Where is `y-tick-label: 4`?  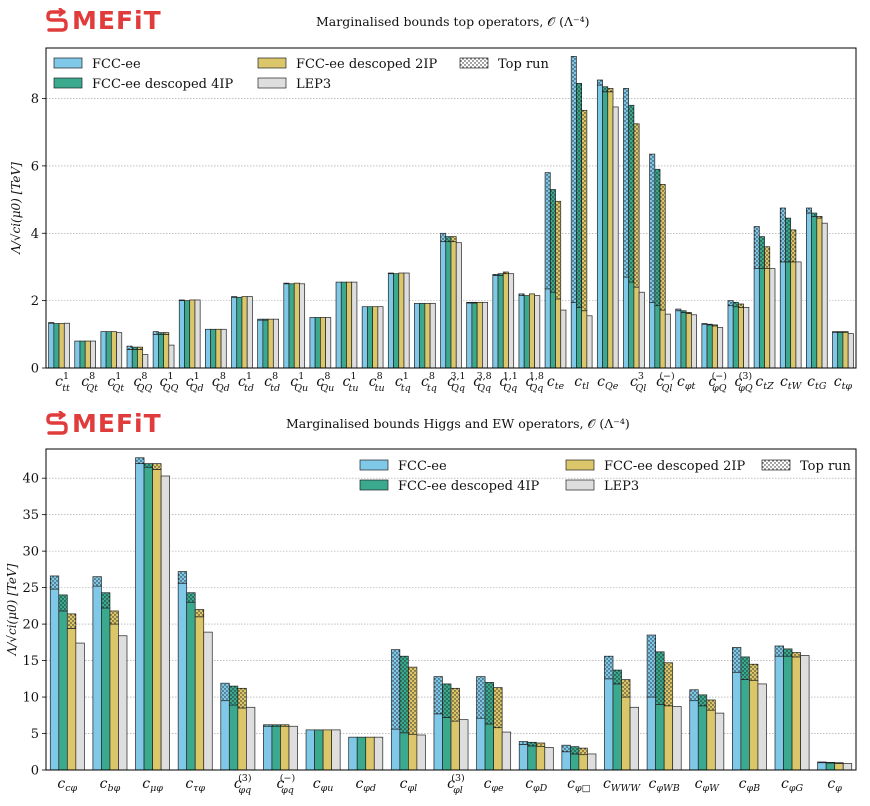 y-tick-label: 4 is located at coordinates (35, 234).